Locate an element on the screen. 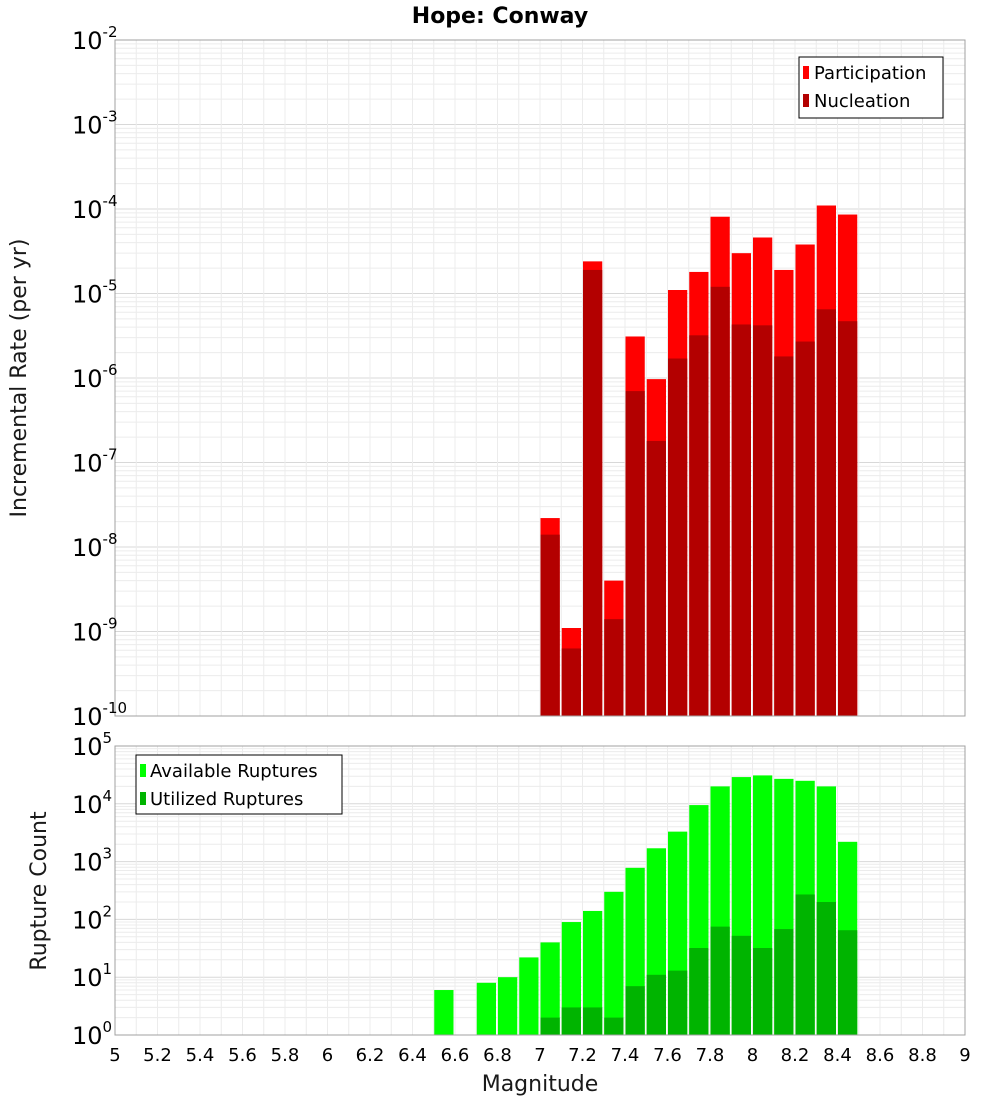 This screenshot has height=1100, width=1000. top-y-tick-label: 10⁻⁶ is located at coordinates (95, 377).